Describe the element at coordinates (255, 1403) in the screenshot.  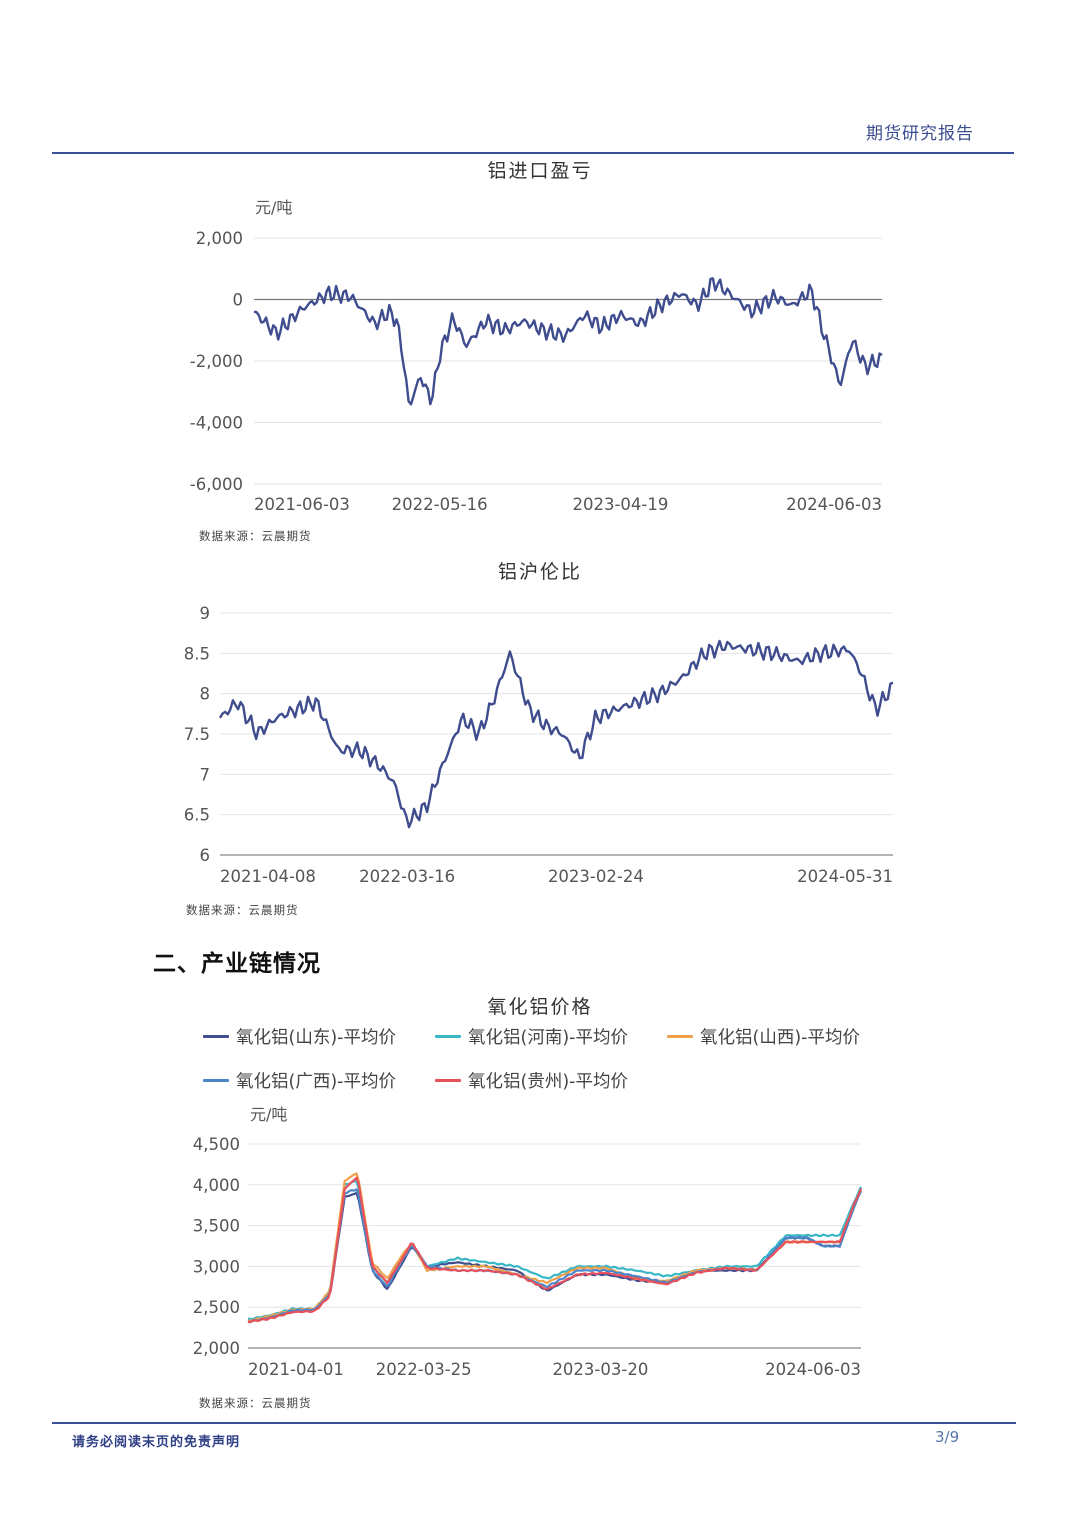
I see `chart-source-alumina-price: 数据来源：云晨期货` at that location.